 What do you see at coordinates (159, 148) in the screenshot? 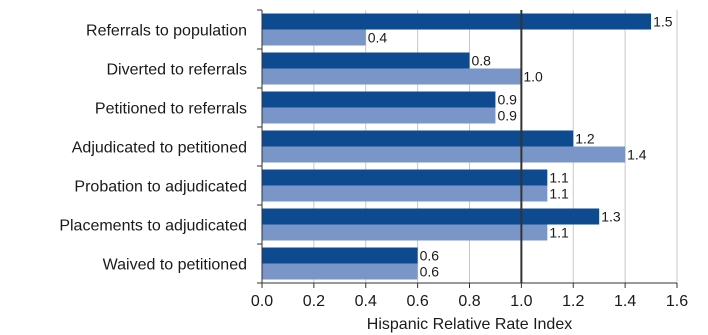
I see `category-label: Adjudicated to petitioned` at bounding box center [159, 148].